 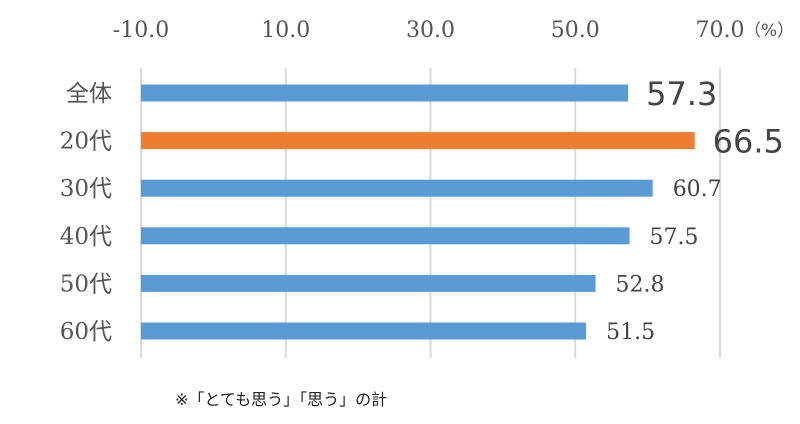 What do you see at coordinates (86, 237) in the screenshot?
I see `category-label: 40代` at bounding box center [86, 237].